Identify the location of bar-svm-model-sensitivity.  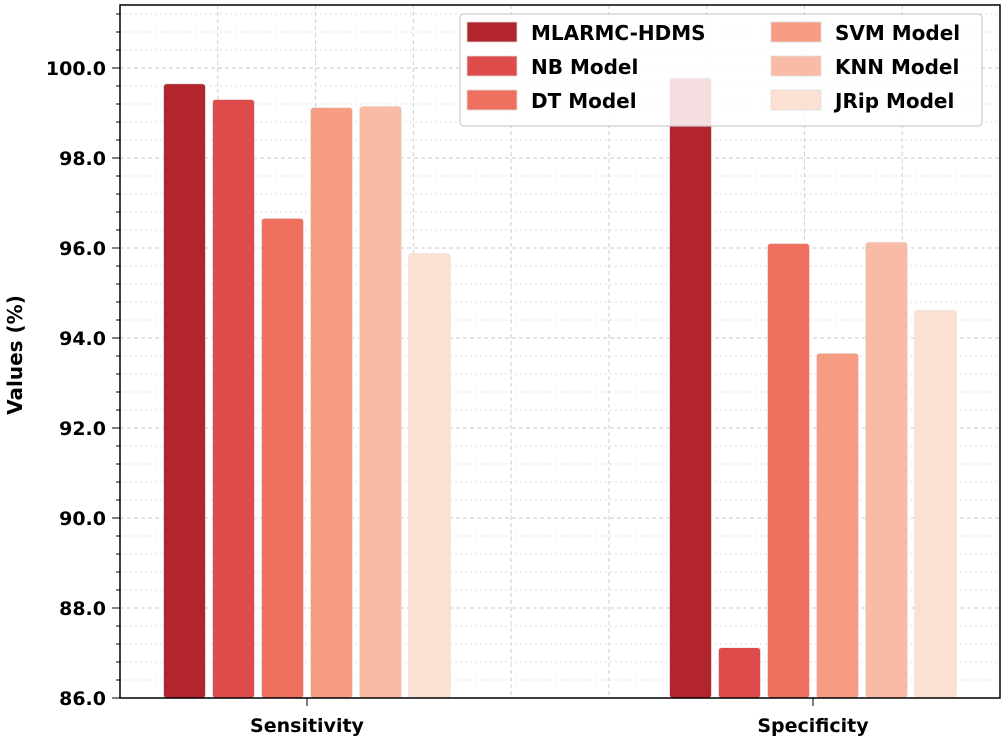
(331, 403).